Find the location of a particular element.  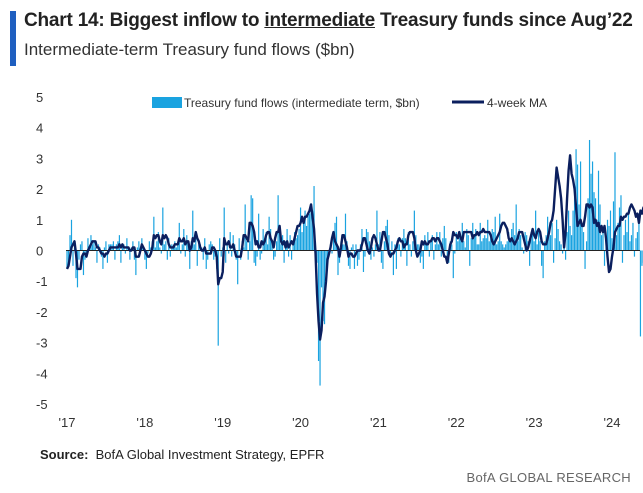

y-tick-label: 5 is located at coordinates (39, 97).